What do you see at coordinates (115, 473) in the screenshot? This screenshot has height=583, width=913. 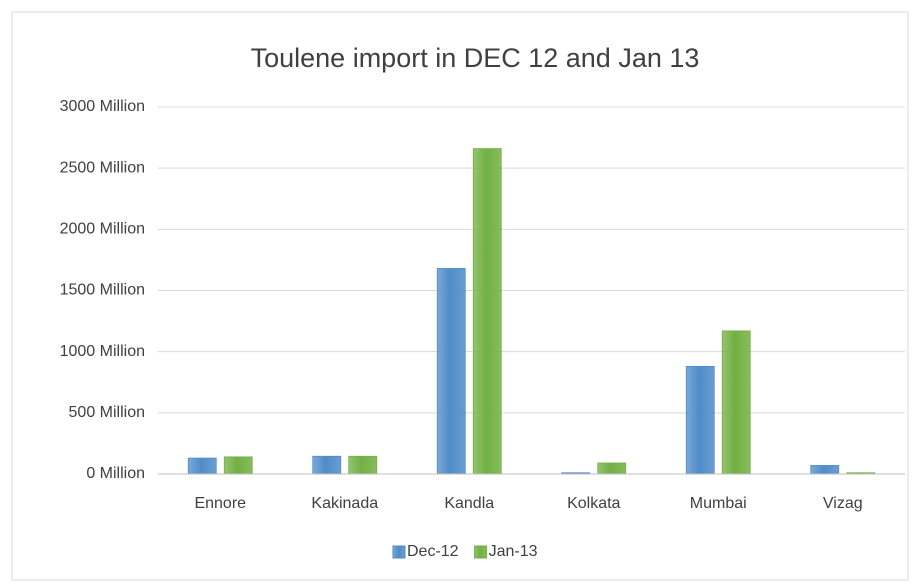 I see `y-tick-label: 0 Million` at bounding box center [115, 473].